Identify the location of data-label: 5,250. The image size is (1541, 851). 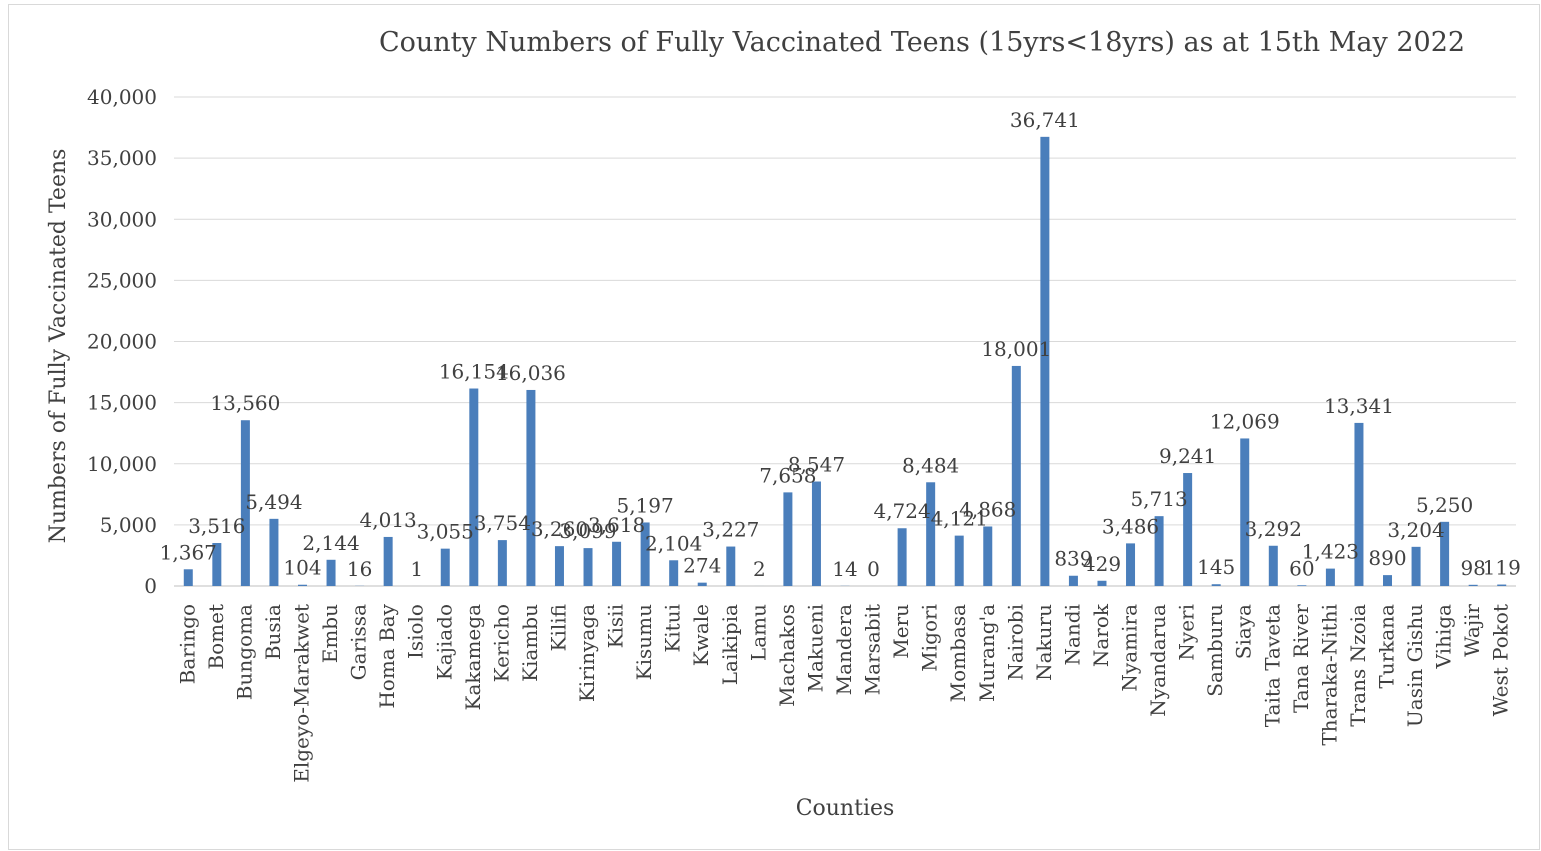
(1444, 505).